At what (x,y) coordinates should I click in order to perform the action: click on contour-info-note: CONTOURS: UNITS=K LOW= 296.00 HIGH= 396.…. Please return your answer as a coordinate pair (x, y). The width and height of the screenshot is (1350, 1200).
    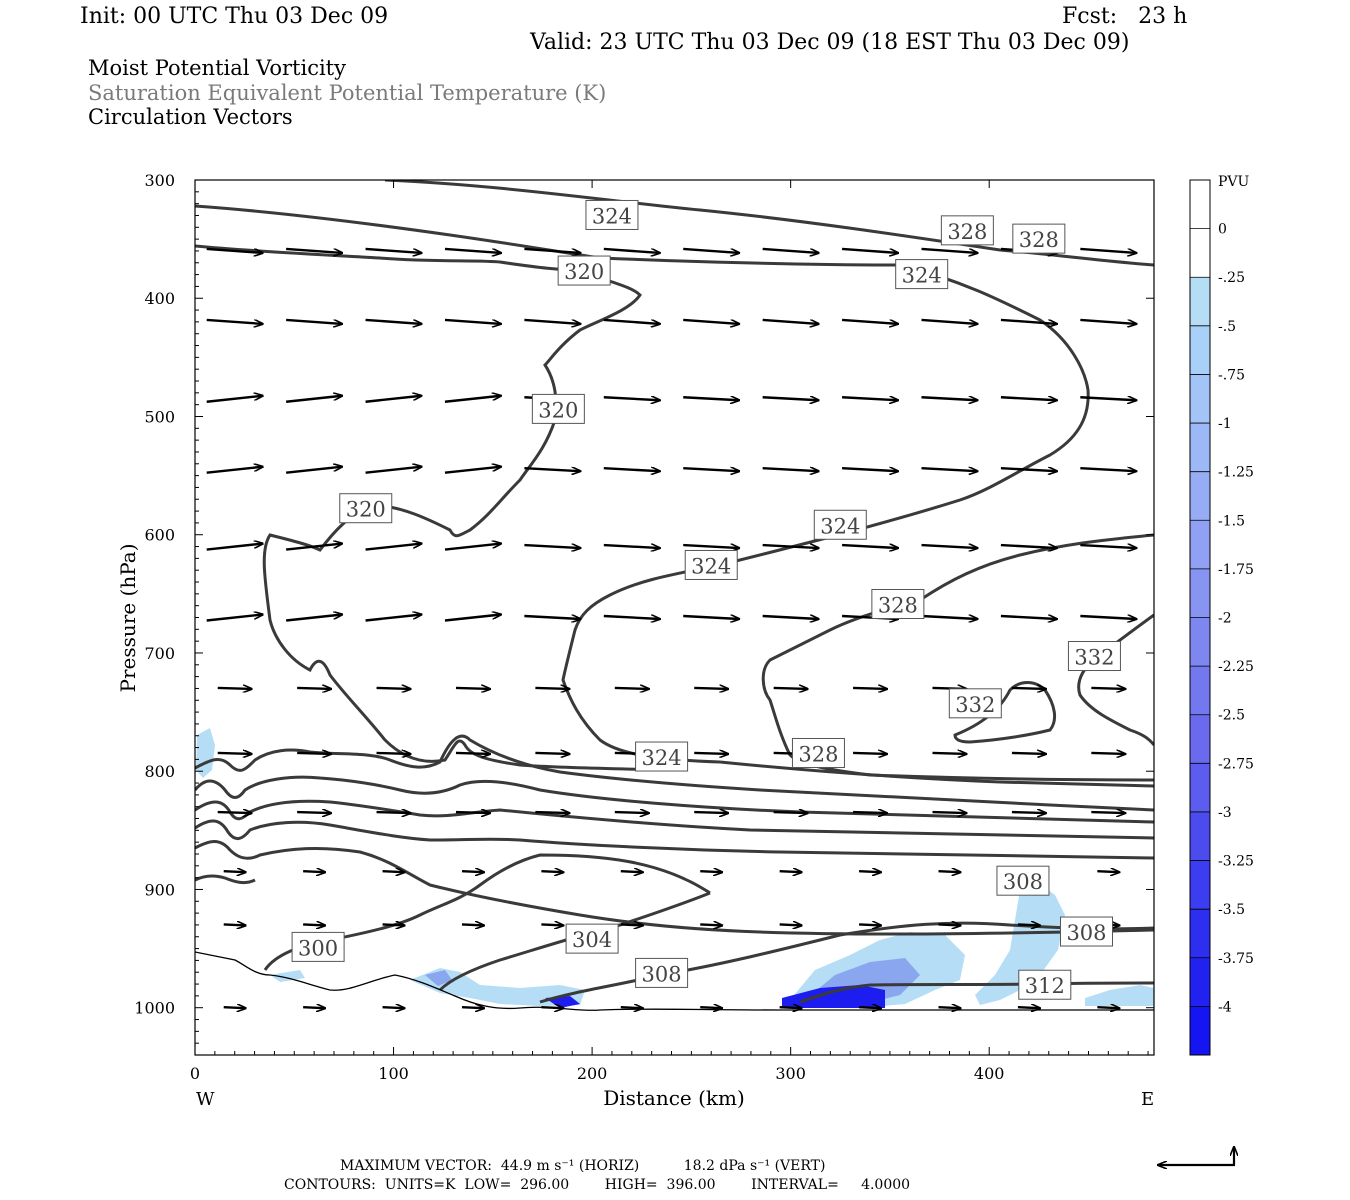
    Looking at the image, I should click on (597, 1185).